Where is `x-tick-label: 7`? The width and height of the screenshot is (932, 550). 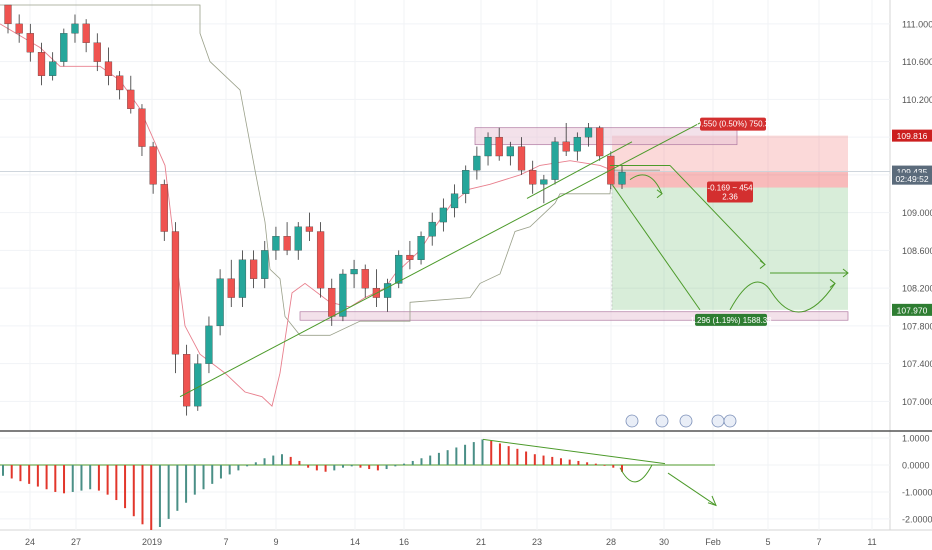 x-tick-label: 7 is located at coordinates (818, 542).